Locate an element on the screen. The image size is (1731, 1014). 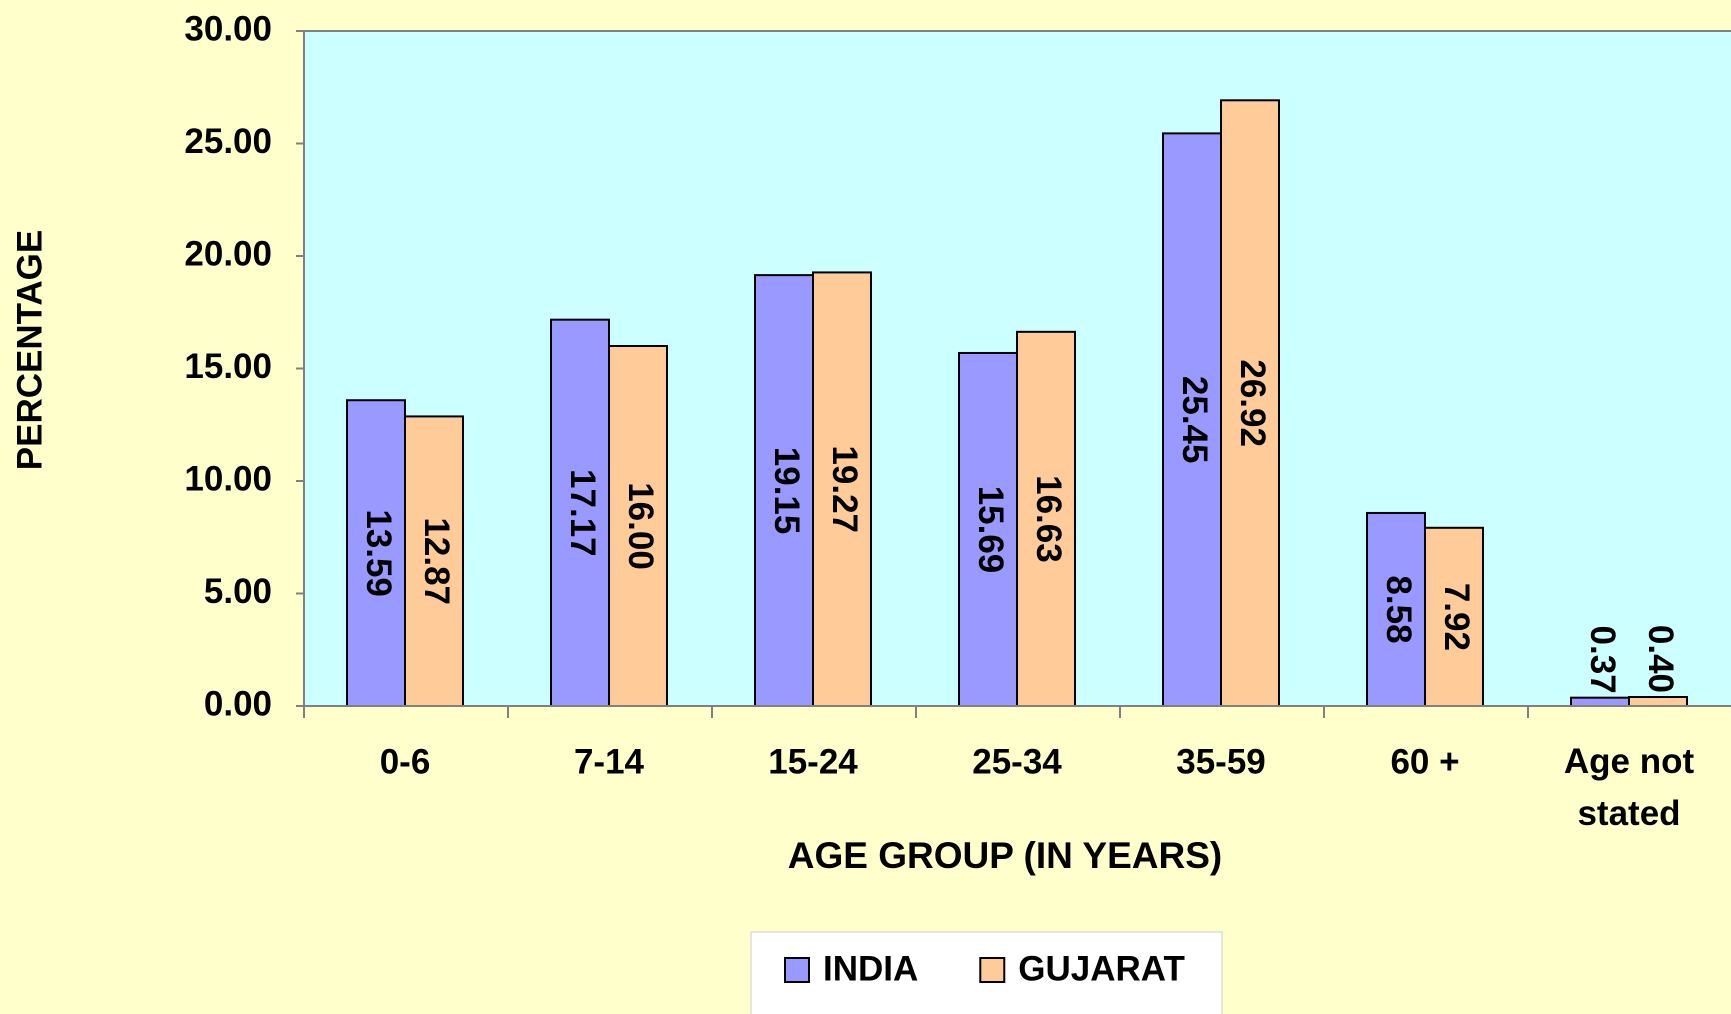
value-label: 8.58 is located at coordinates (1398, 609).